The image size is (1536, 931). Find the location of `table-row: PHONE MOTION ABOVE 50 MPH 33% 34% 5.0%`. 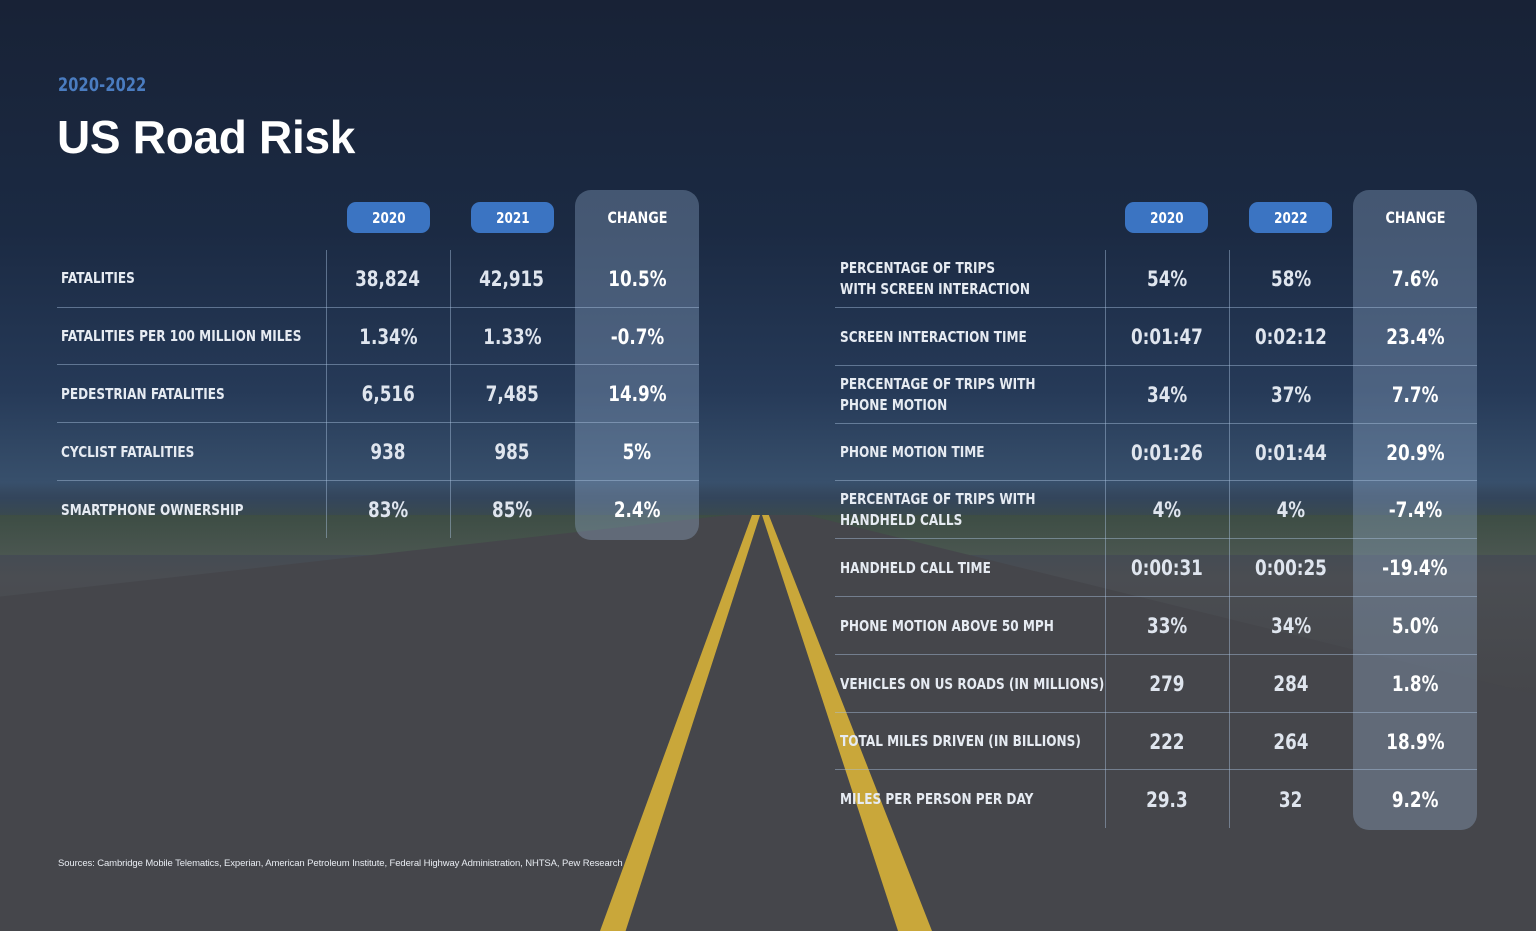

table-row: PHONE MOTION ABOVE 50 MPH 33% 34% 5.0% is located at coordinates (1156, 625).